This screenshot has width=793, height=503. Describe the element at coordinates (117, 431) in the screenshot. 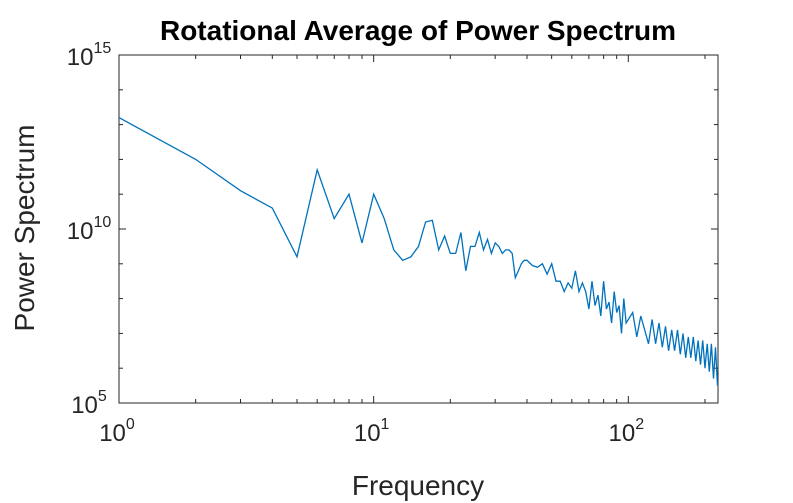

I see `x-tick-label: 10⁰` at that location.